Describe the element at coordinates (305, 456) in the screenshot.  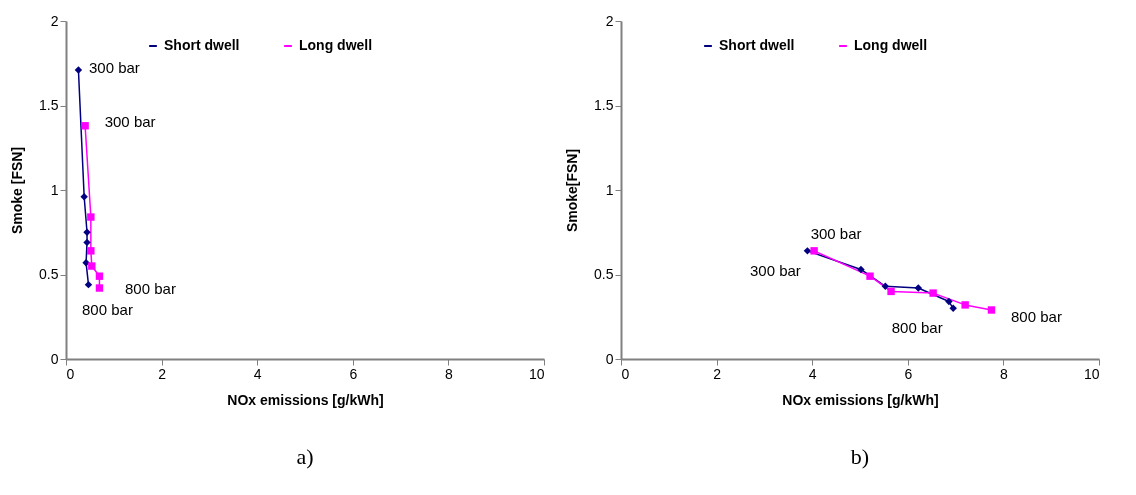
I see `text: a)` at that location.